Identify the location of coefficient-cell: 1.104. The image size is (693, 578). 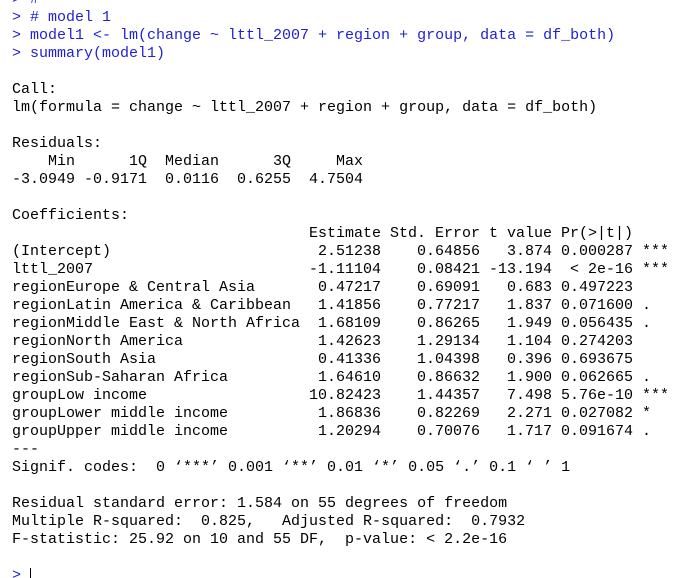
(530, 341).